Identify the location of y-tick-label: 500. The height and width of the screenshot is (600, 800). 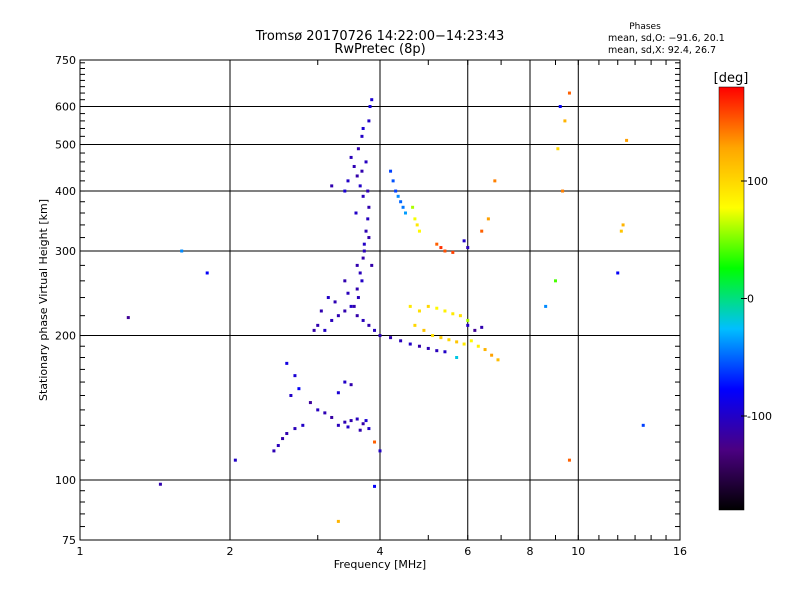
(65, 145).